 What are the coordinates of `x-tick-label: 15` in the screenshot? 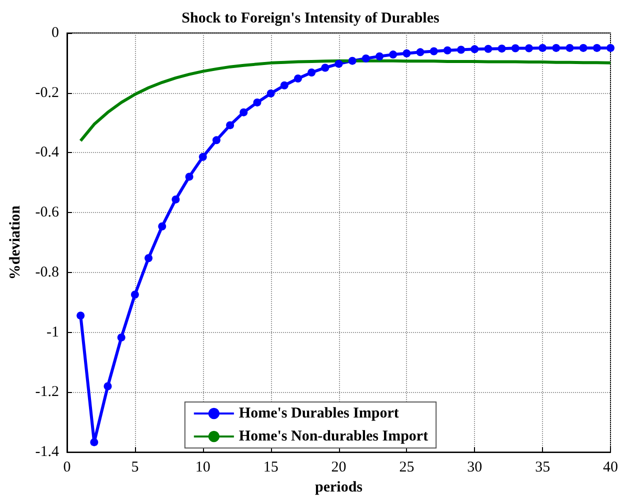 It's located at (270, 468).